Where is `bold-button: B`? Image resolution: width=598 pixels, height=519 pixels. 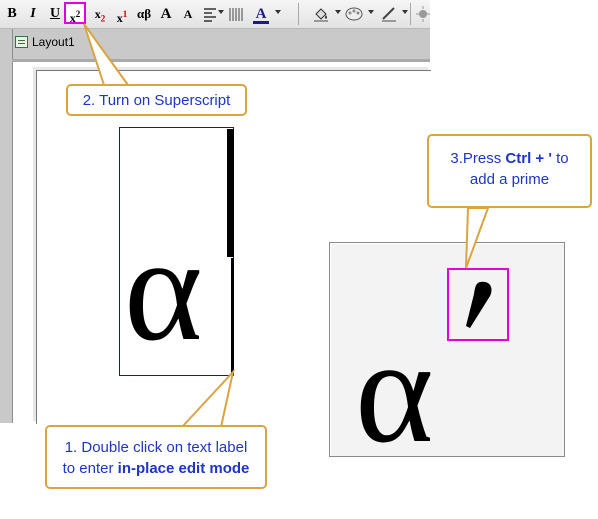 bold-button: B is located at coordinates (12, 13).